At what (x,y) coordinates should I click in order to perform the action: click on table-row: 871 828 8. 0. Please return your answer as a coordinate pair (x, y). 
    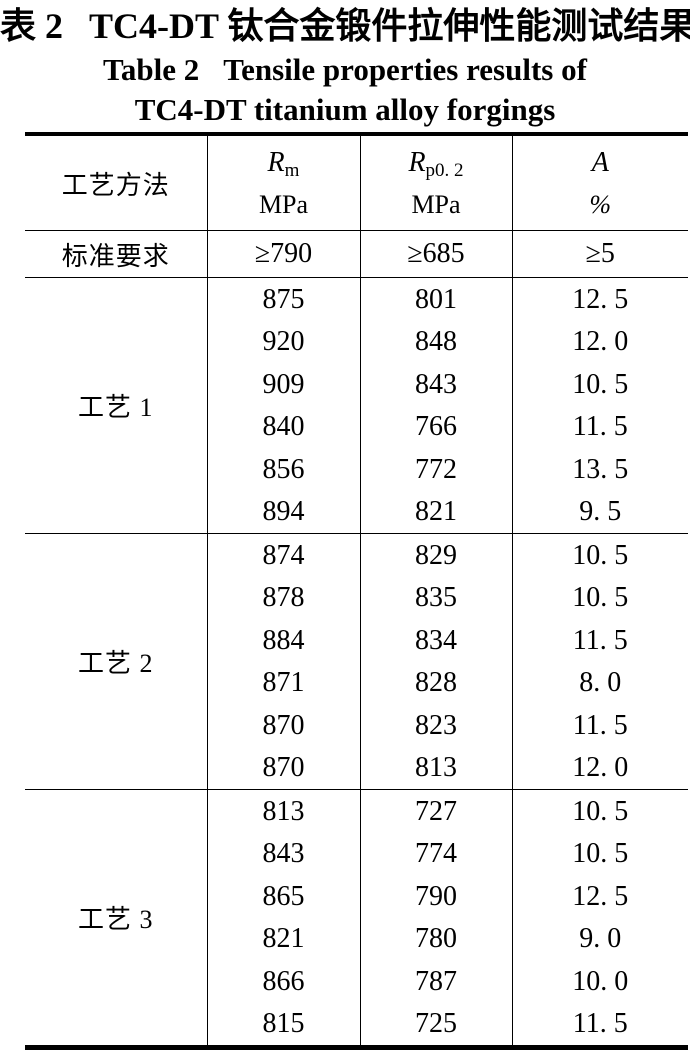
    Looking at the image, I should click on (356, 683).